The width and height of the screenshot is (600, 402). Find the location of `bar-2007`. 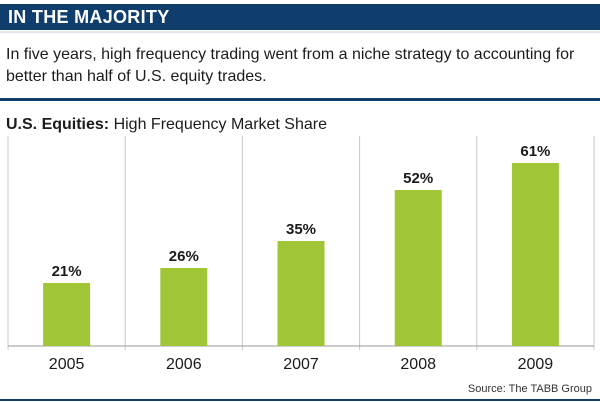

bar-2007 is located at coordinates (301, 293).